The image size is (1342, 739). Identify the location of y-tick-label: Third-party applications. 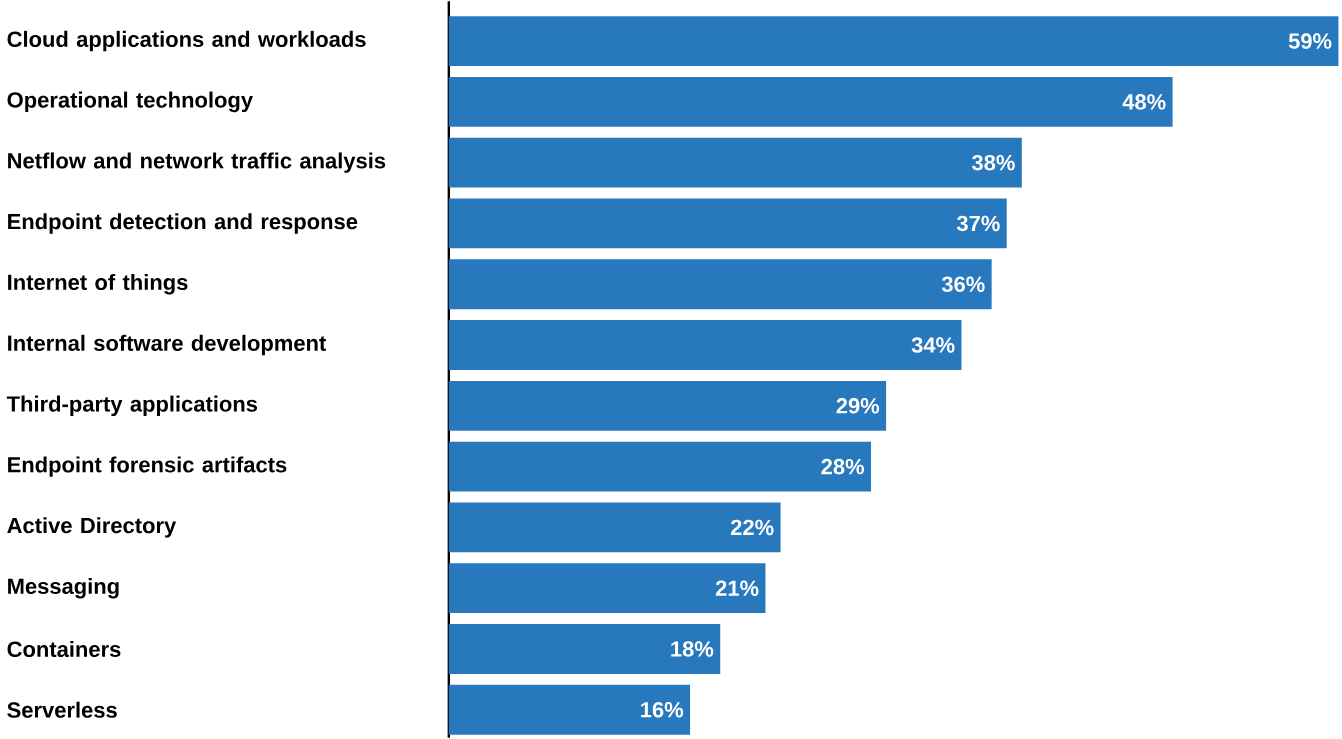
(132, 406).